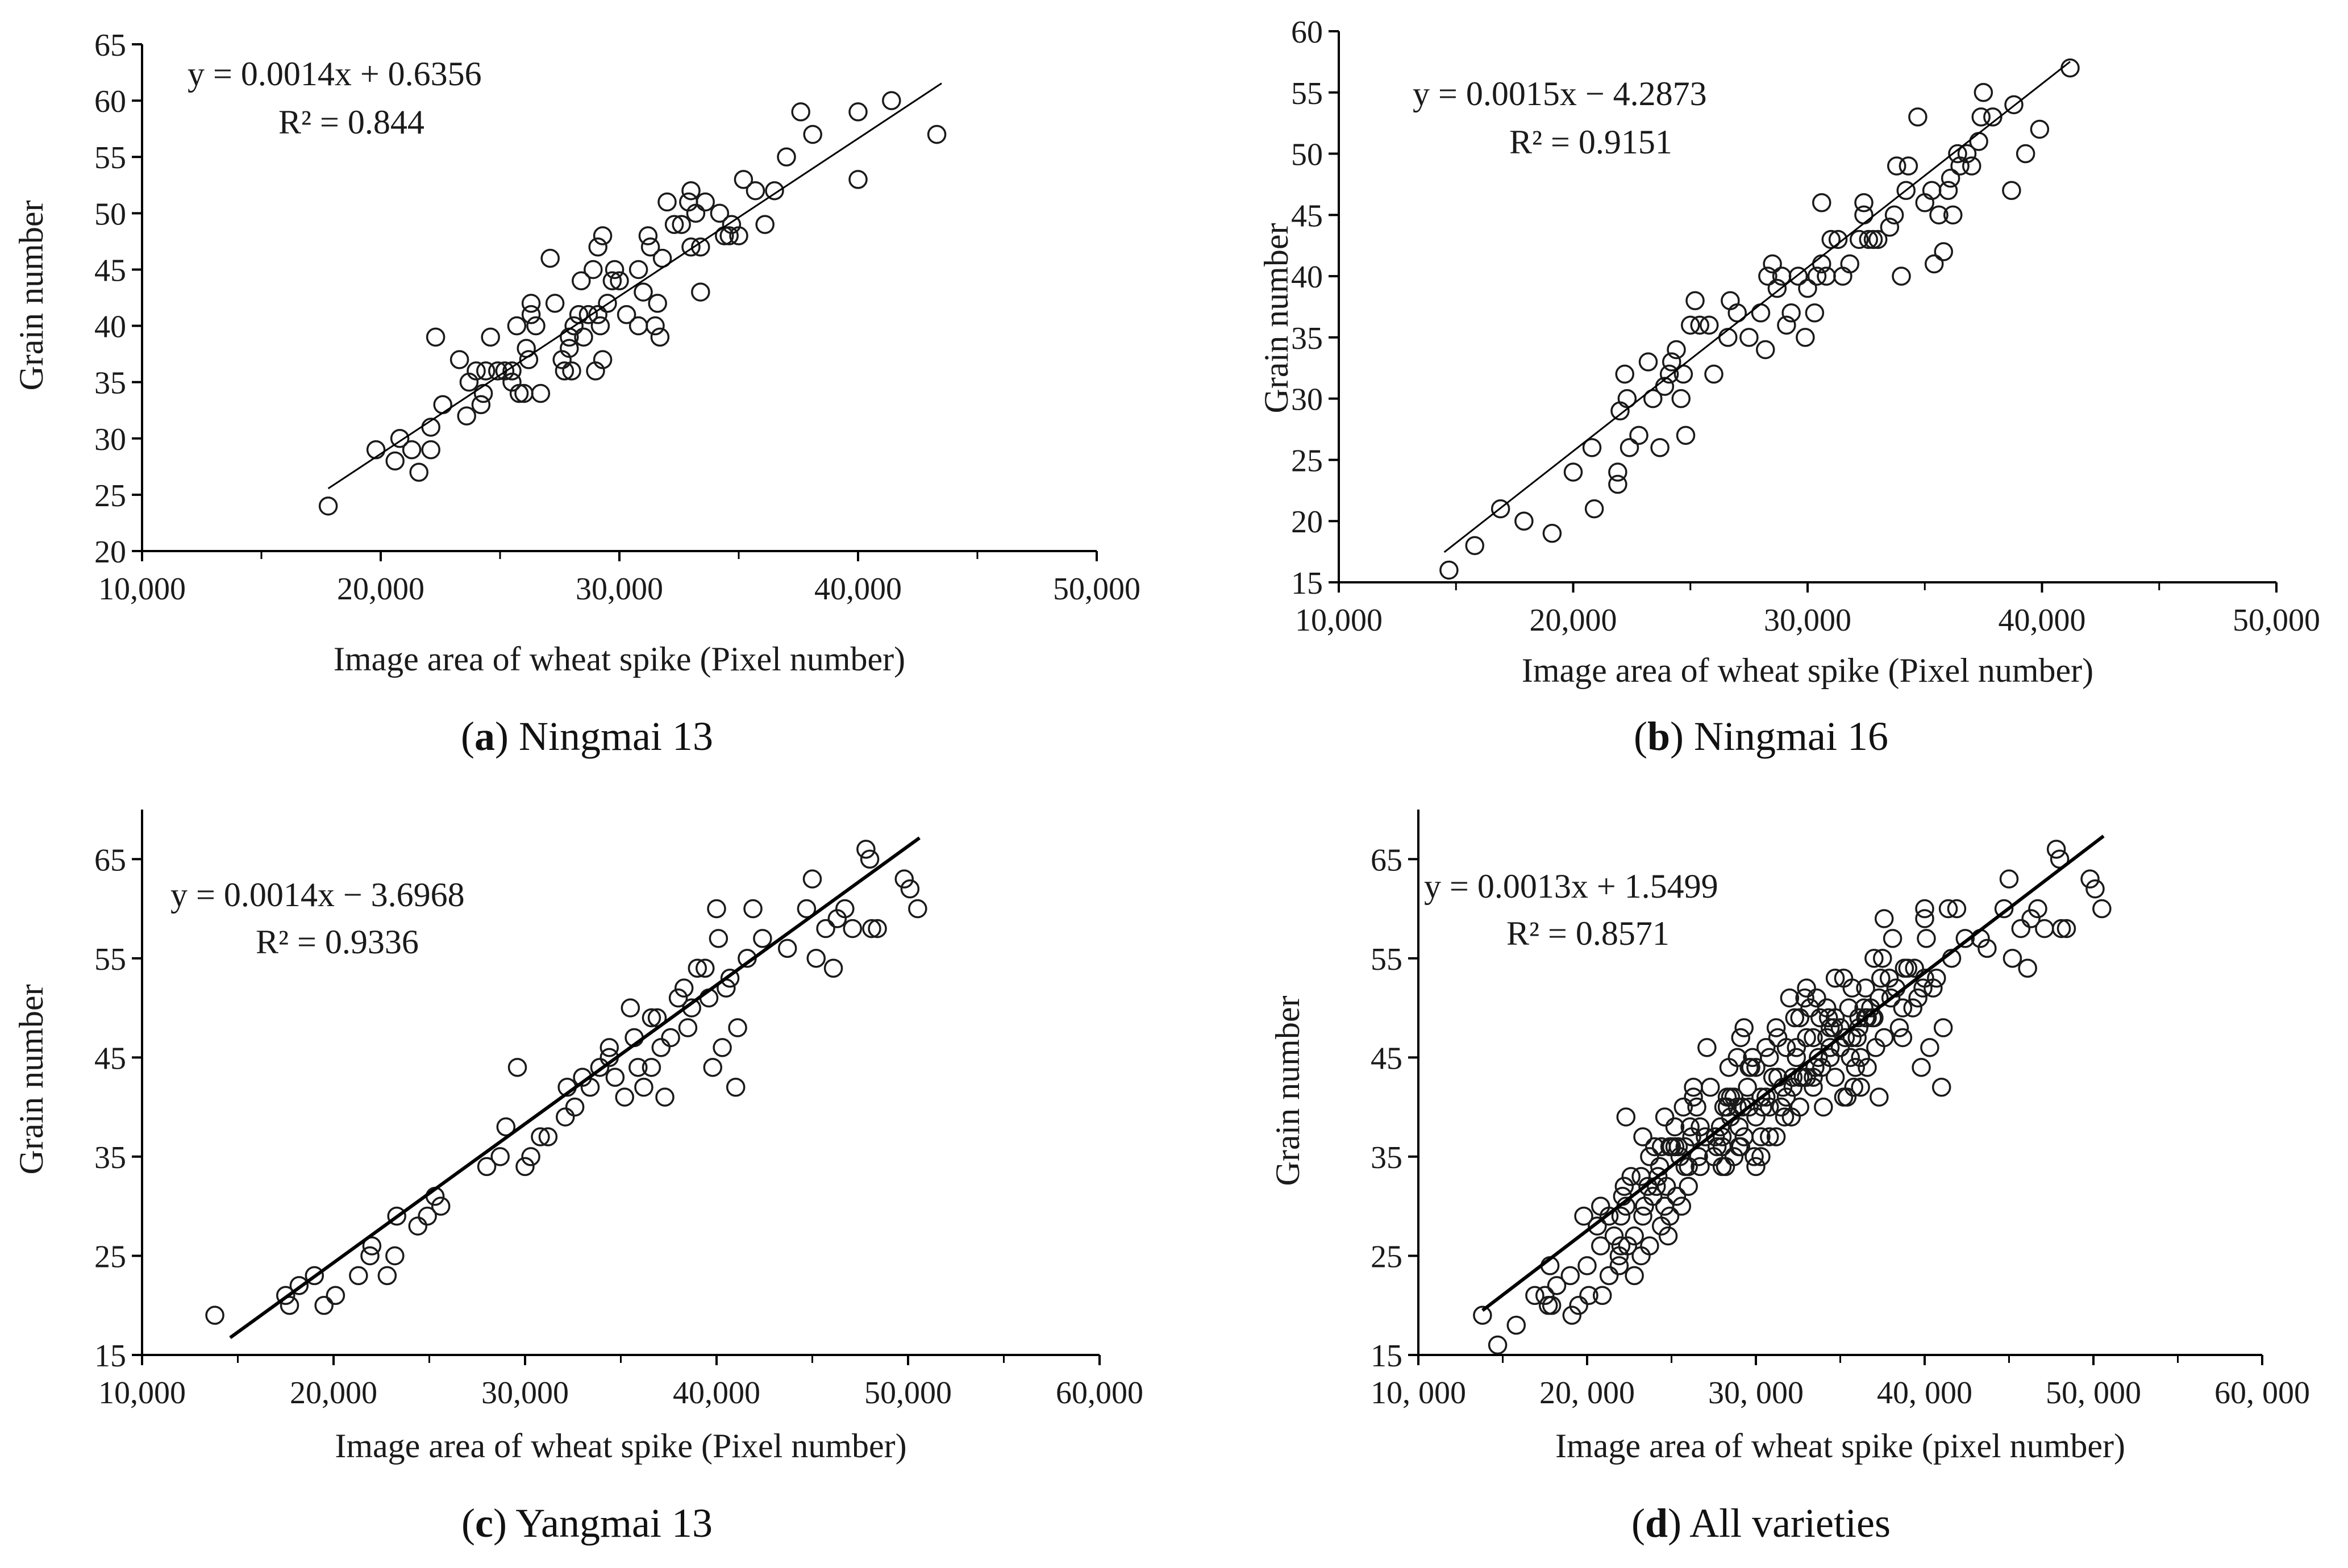 The image size is (2348, 1568). Describe the element at coordinates (1386, 860) in the screenshot. I see `y-tick-label: 65` at that location.